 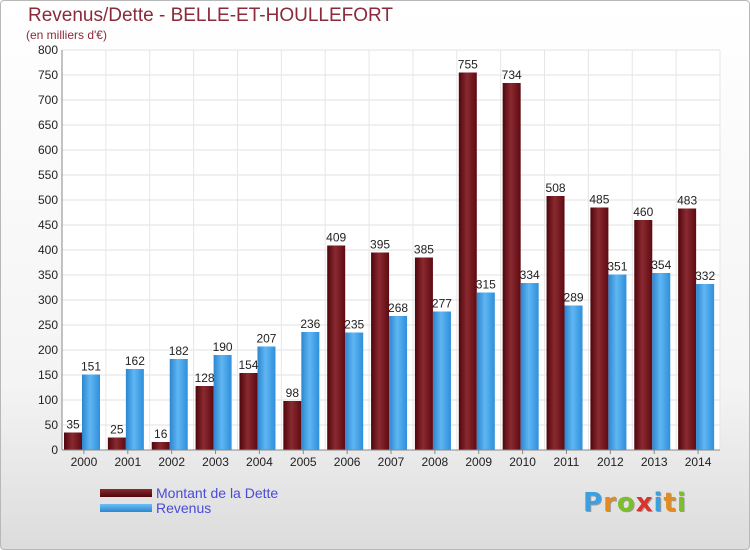 I want to click on value-label-dette: 35, so click(x=73, y=425).